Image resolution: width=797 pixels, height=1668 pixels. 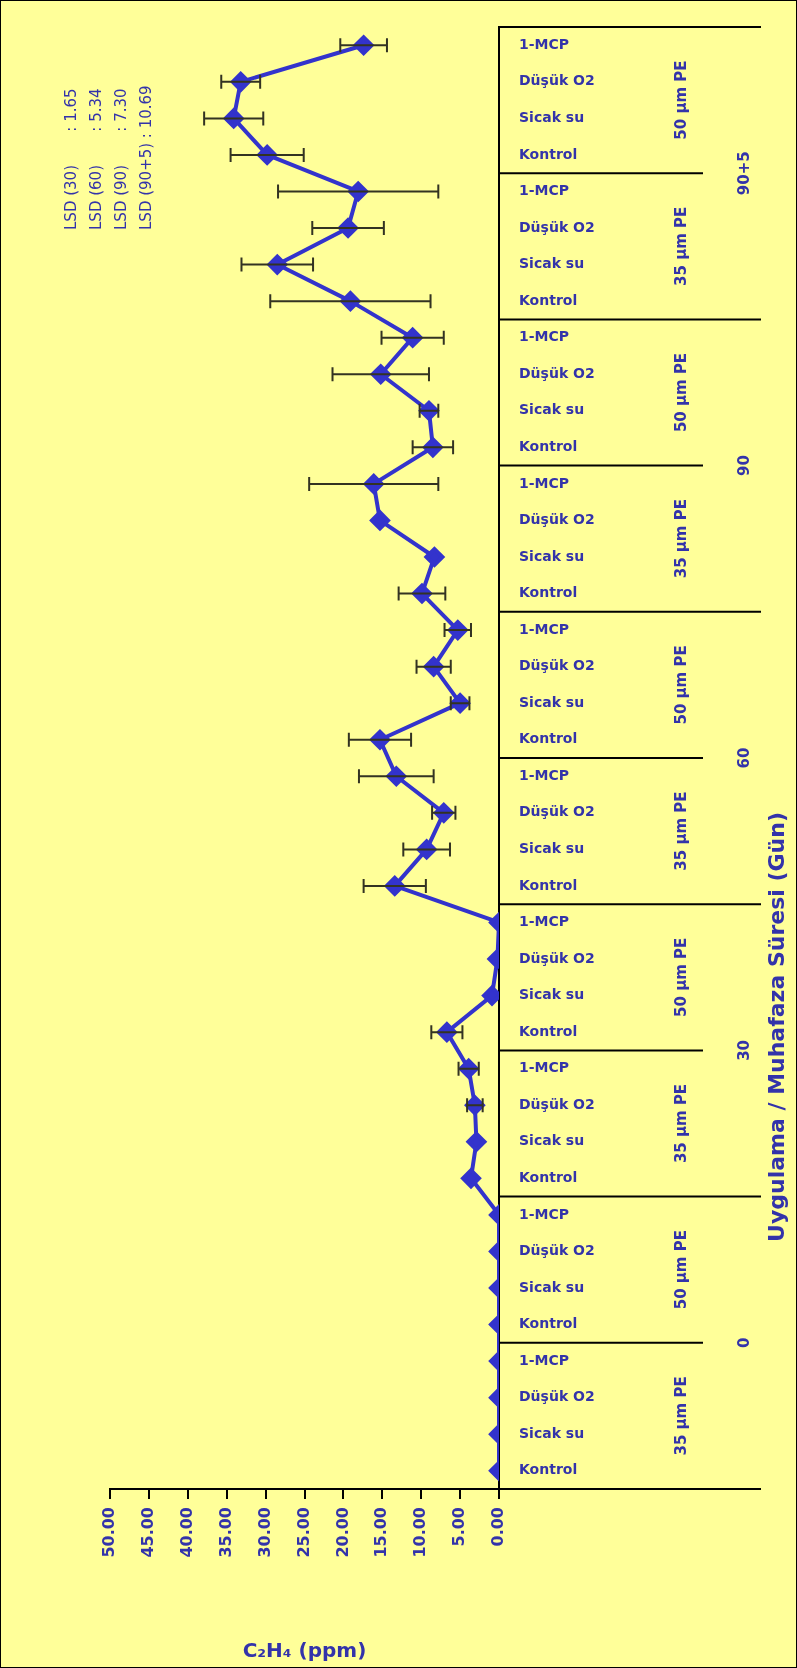 I want to click on x-tick-label: 45.00, so click(x=148, y=1532).